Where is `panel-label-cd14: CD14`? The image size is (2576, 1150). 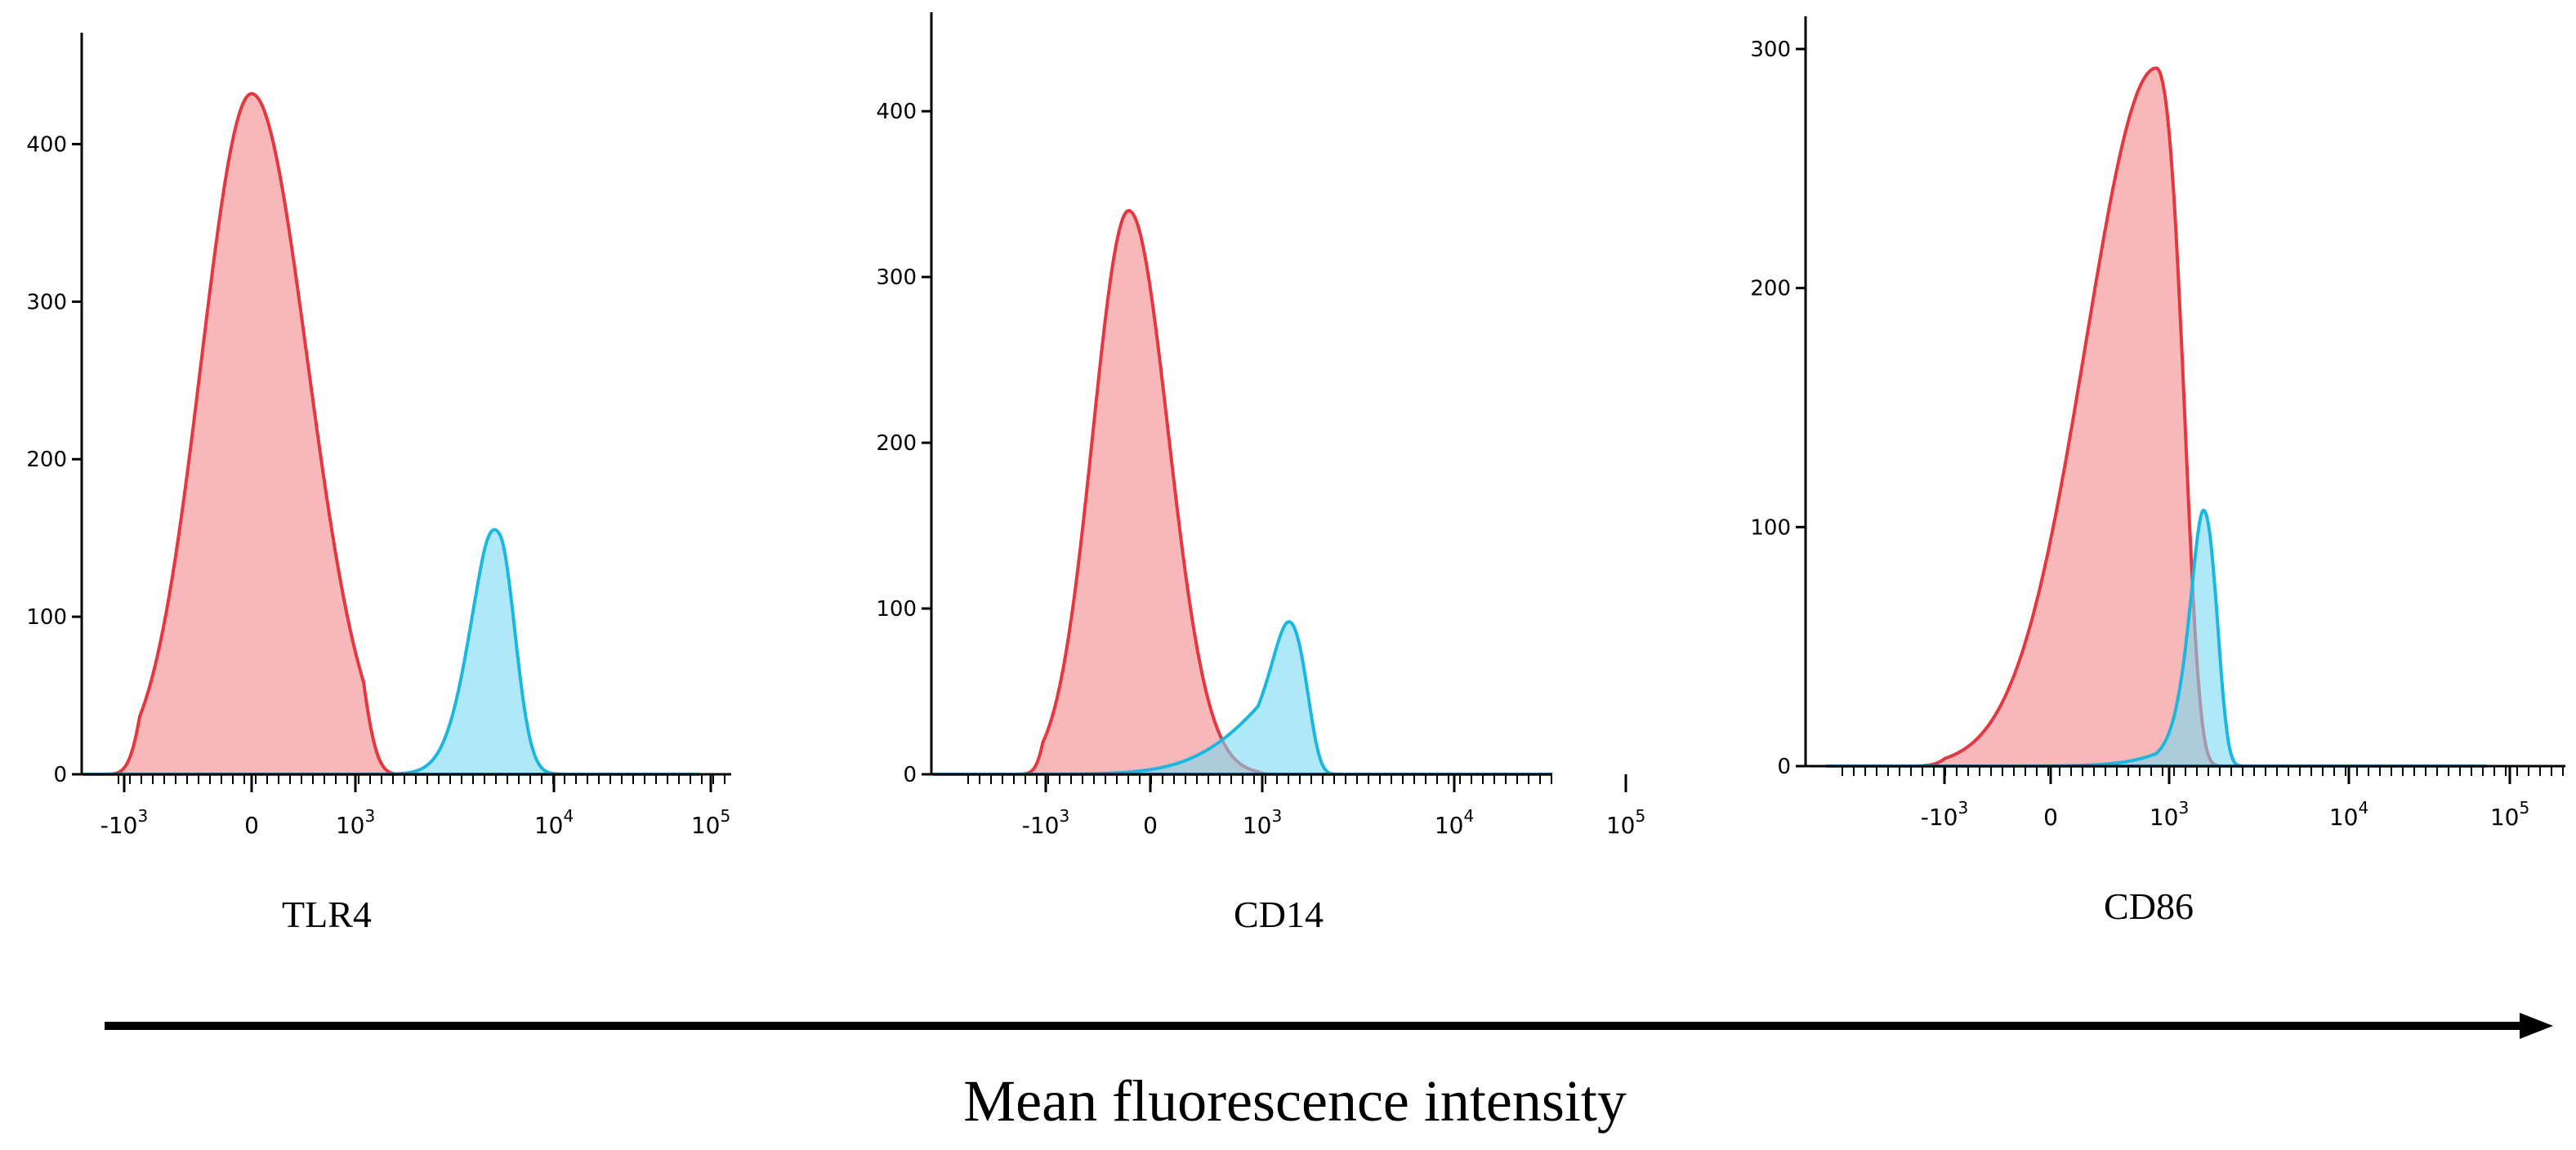 panel-label-cd14: CD14 is located at coordinates (1279, 914).